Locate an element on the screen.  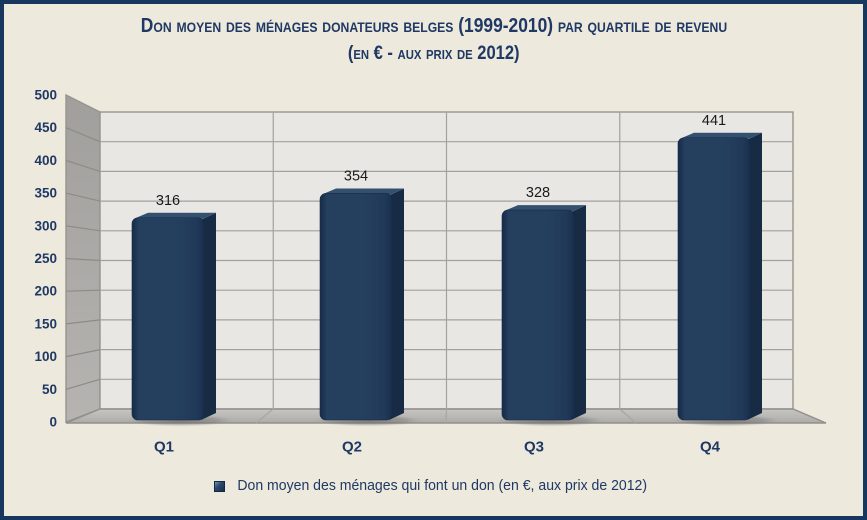
y-tick-label: 150 is located at coordinates (45, 323).